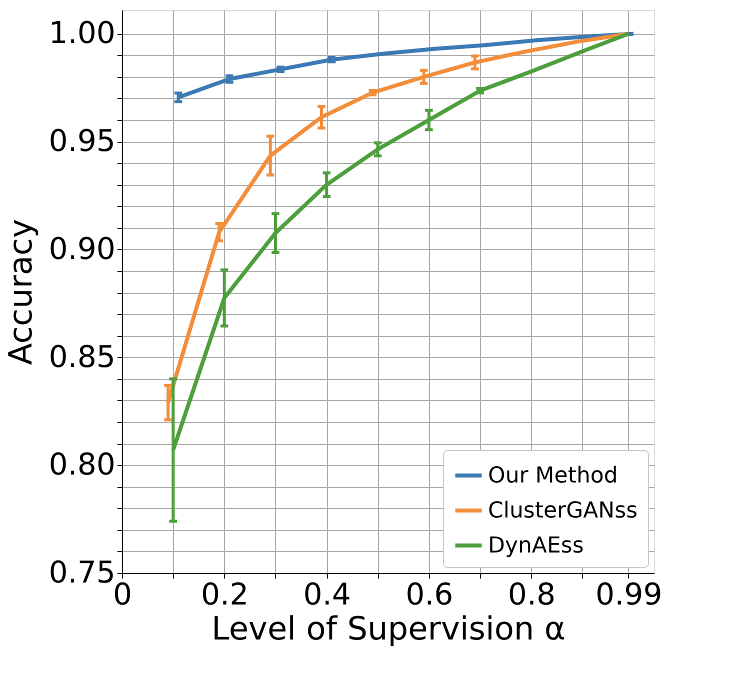 Image resolution: width=731 pixels, height=682 pixels. Describe the element at coordinates (82, 34) in the screenshot. I see `y-tick-label: 1.00` at that location.